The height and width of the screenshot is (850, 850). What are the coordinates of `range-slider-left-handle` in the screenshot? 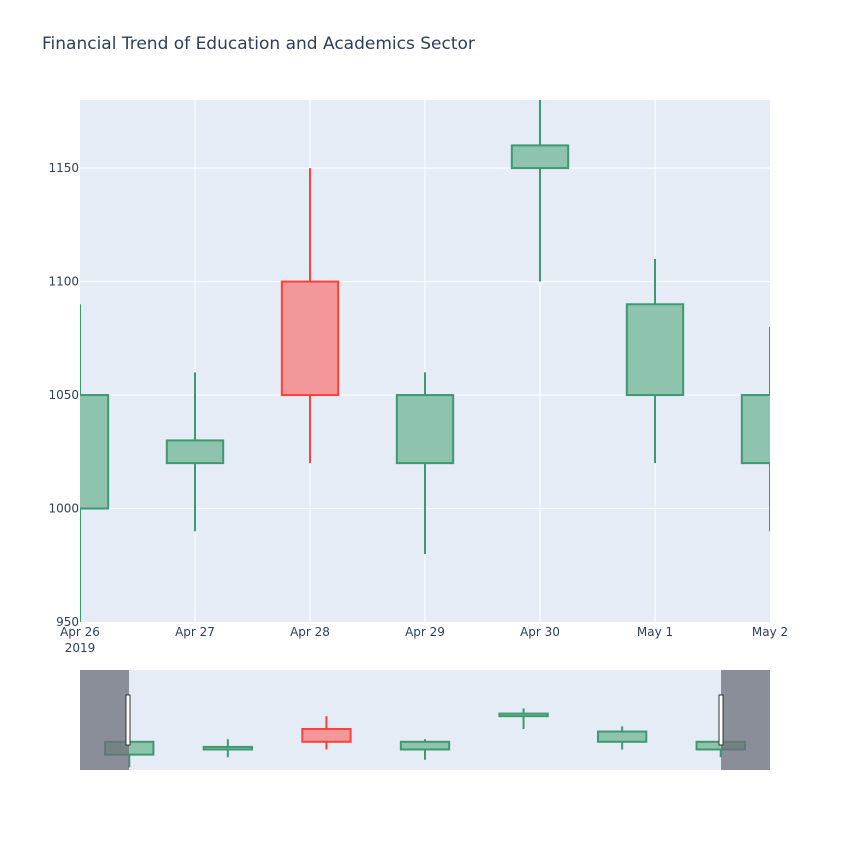 It's located at (128, 720).